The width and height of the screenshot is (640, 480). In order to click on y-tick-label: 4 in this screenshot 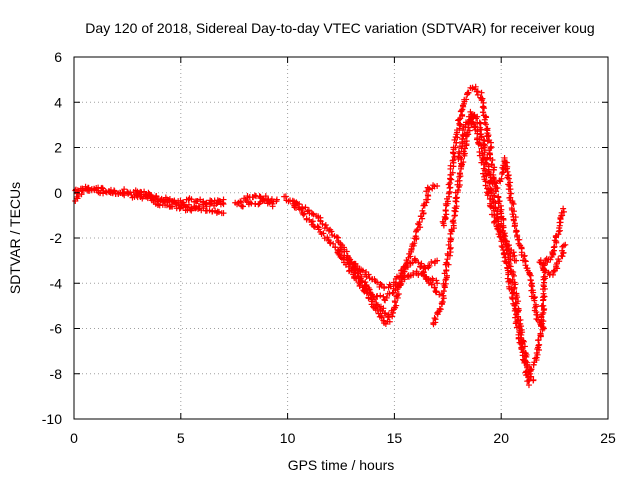, I will do `click(58, 102)`.